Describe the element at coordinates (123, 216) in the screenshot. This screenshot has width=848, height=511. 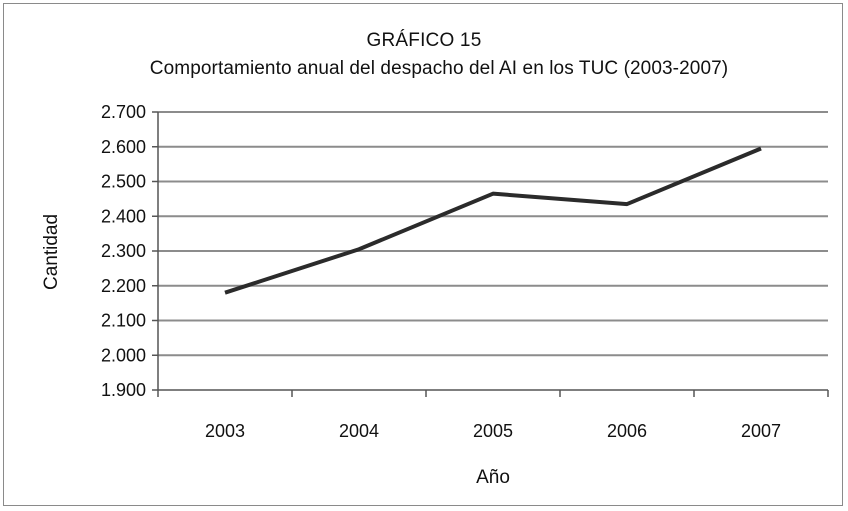
I see `y-tick-label: 2.400` at that location.